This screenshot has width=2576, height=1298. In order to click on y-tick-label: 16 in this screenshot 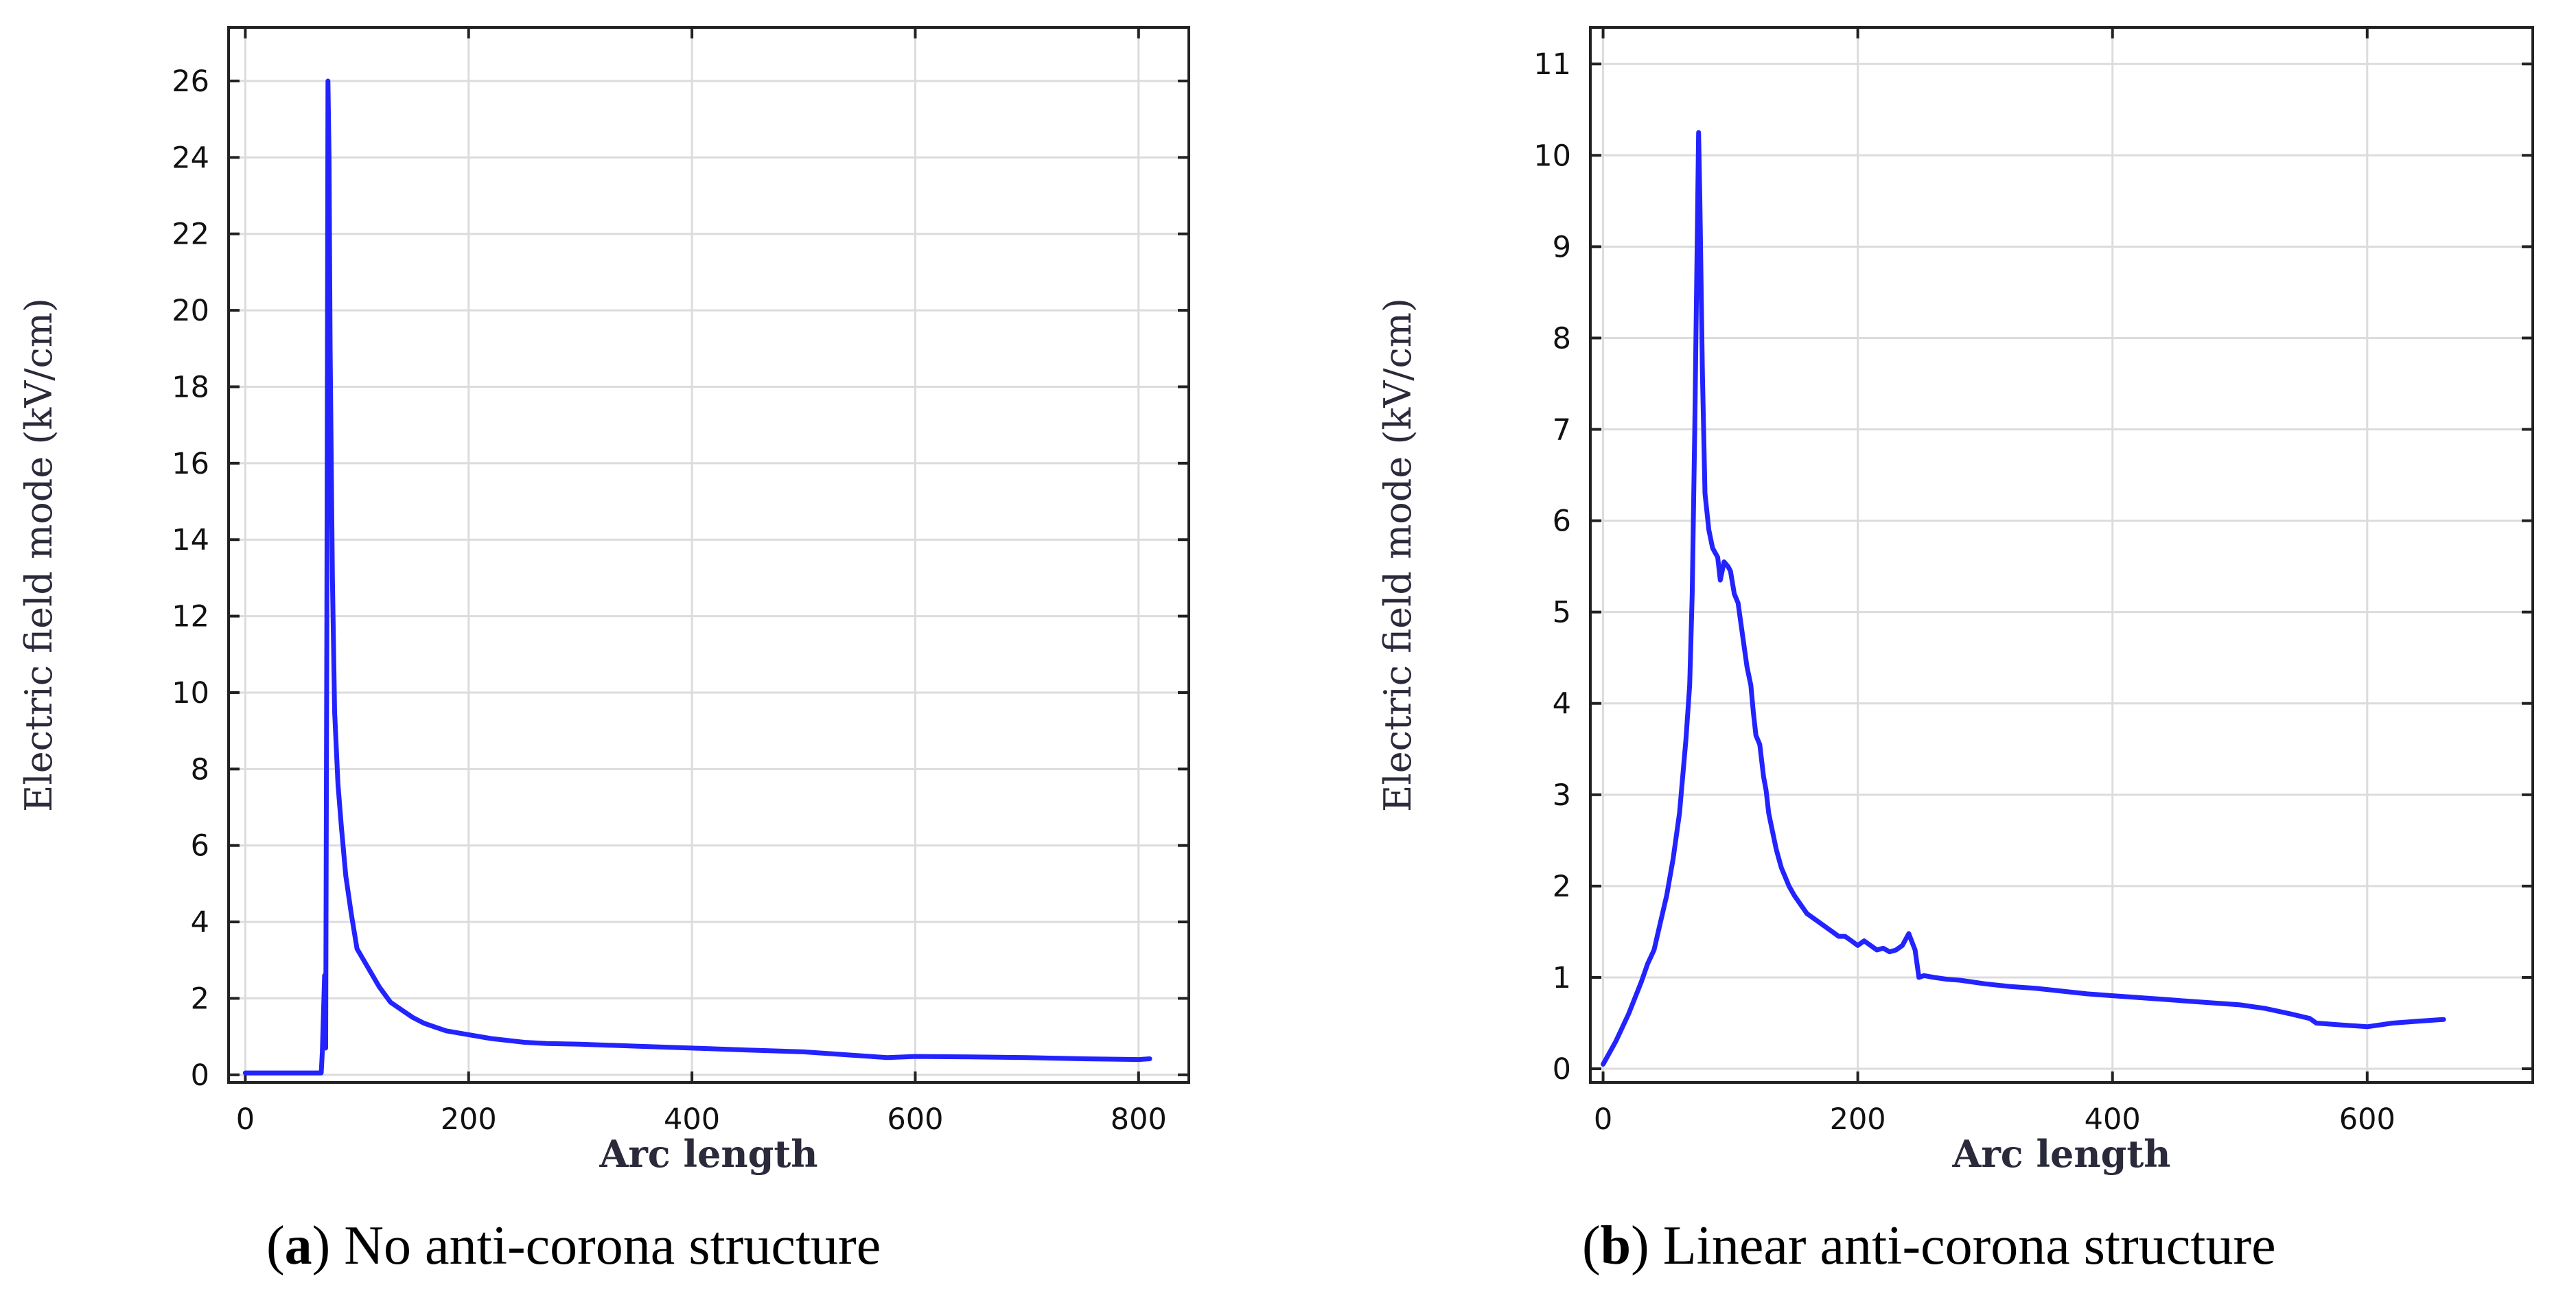, I will do `click(190, 464)`.